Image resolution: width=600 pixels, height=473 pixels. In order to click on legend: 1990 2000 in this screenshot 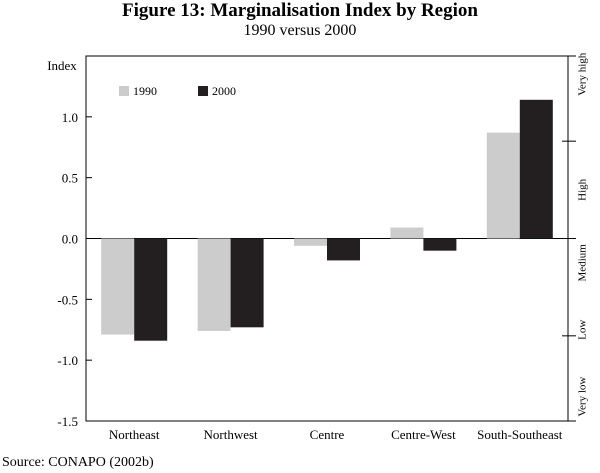, I will do `click(177, 91)`.